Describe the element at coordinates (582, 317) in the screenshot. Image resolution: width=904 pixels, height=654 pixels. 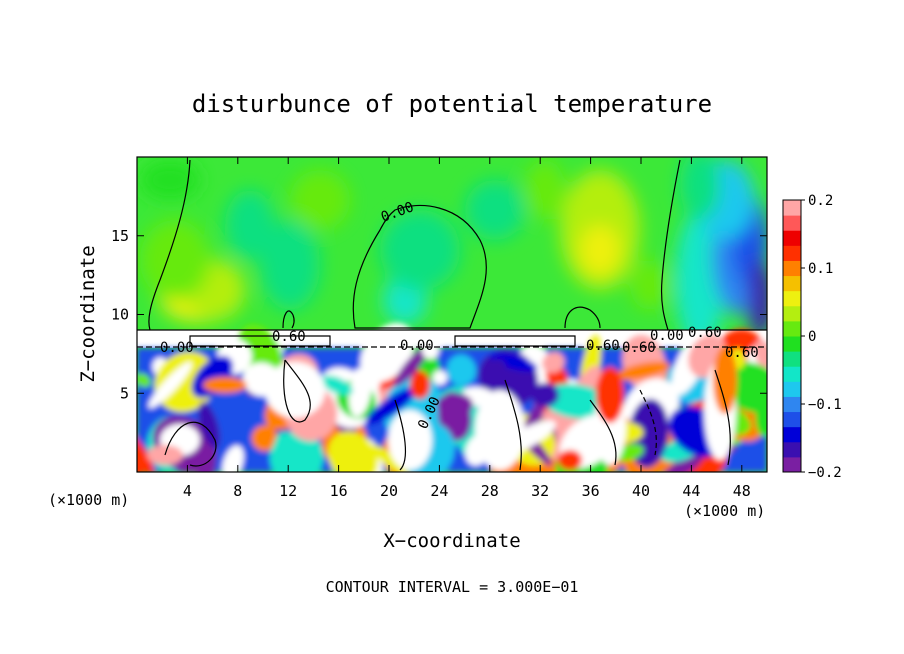
I see `contour-bump` at that location.